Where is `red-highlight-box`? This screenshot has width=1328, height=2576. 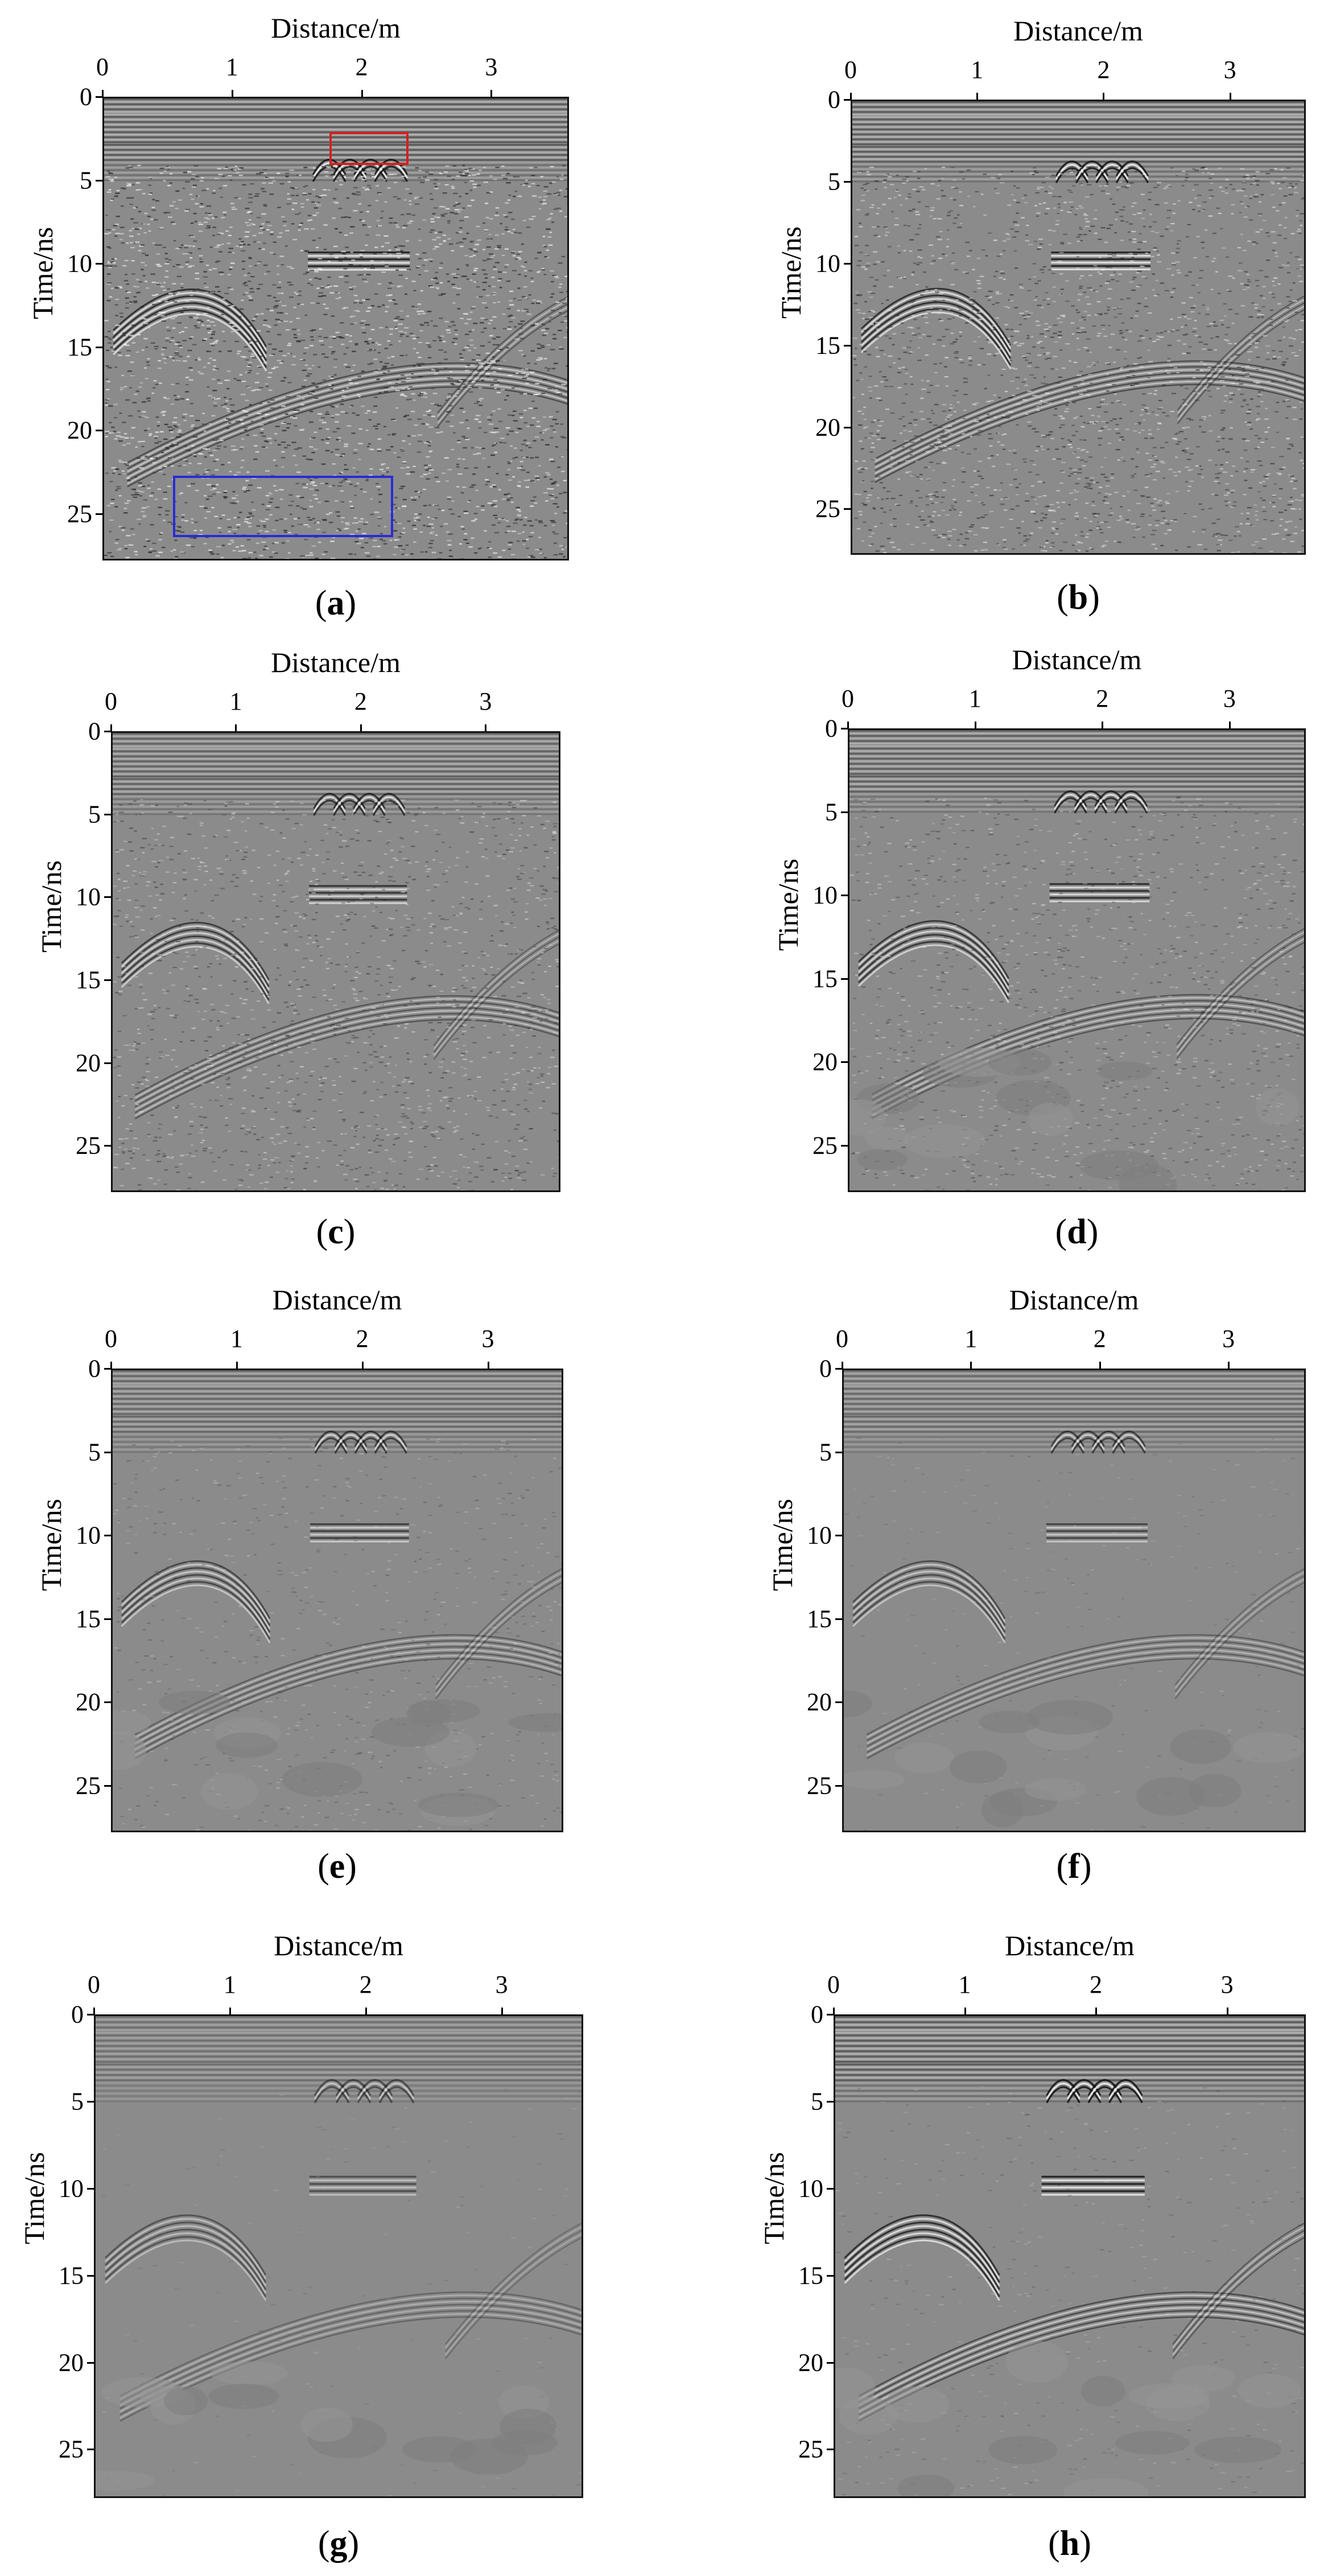 red-highlight-box is located at coordinates (369, 148).